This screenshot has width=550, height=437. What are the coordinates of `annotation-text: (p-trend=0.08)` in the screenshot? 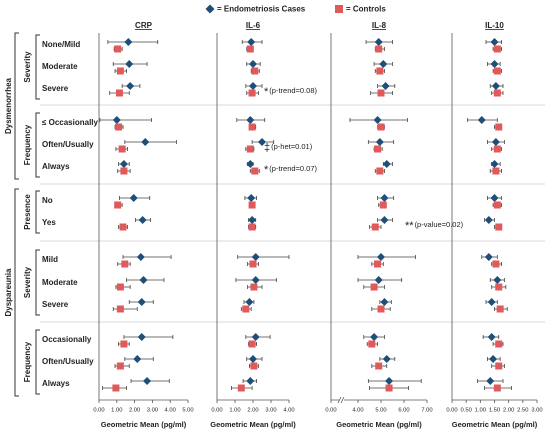 It's located at (293, 90).